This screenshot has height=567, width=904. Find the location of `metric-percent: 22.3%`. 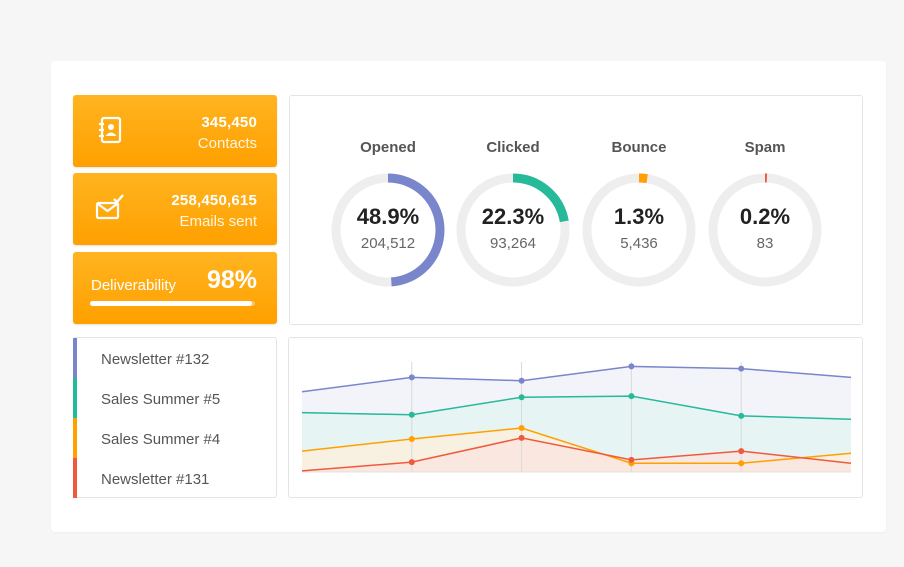

metric-percent: 22.3% is located at coordinates (513, 216).